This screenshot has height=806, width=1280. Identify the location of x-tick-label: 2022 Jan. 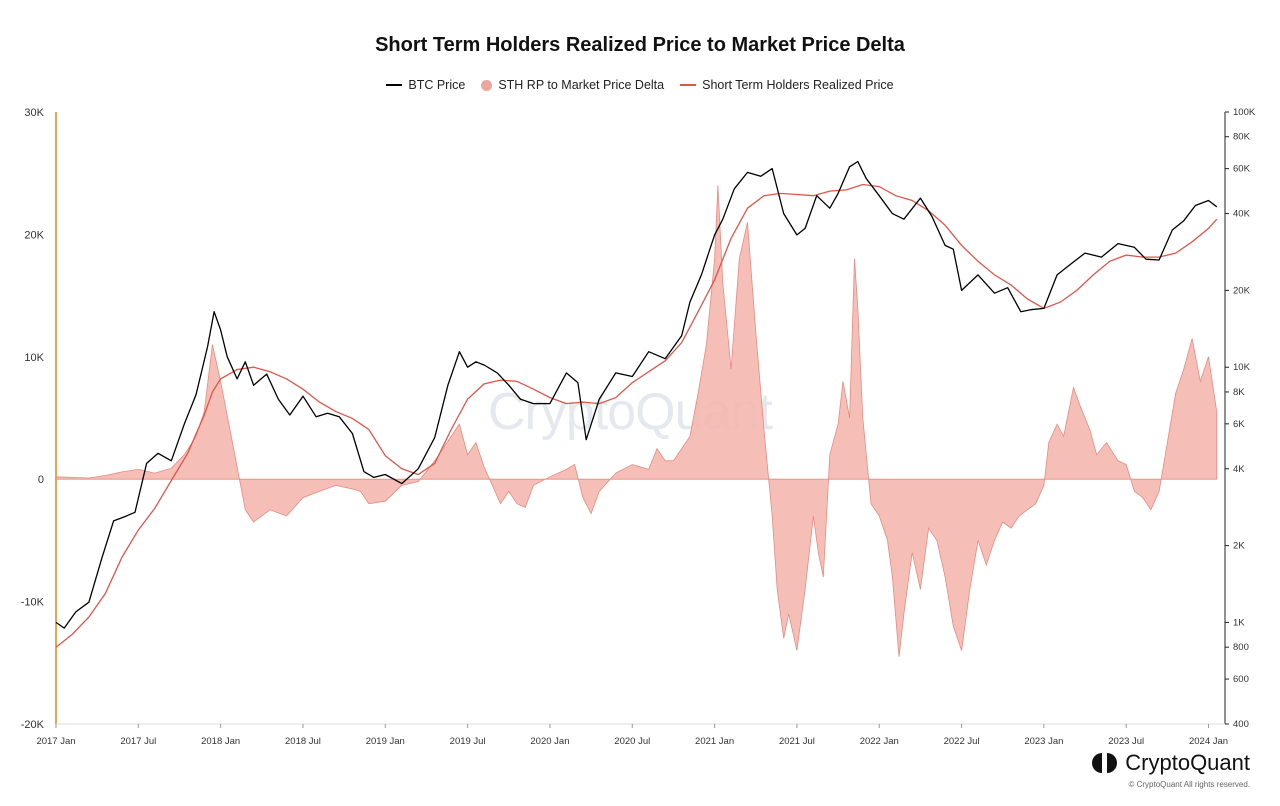
(879, 741).